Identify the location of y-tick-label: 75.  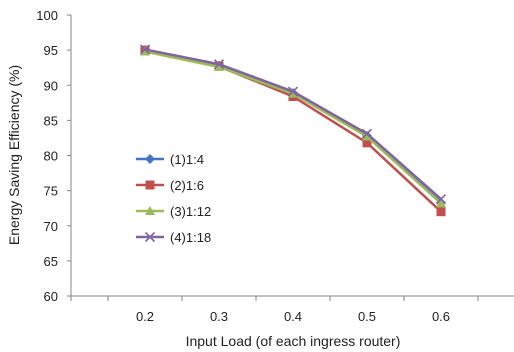
(51, 191).